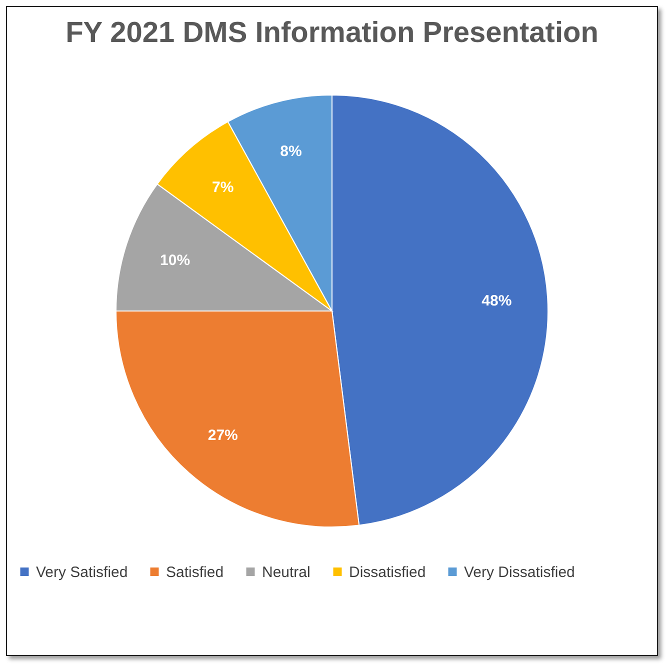  What do you see at coordinates (223, 435) in the screenshot?
I see `data-label: 27%` at bounding box center [223, 435].